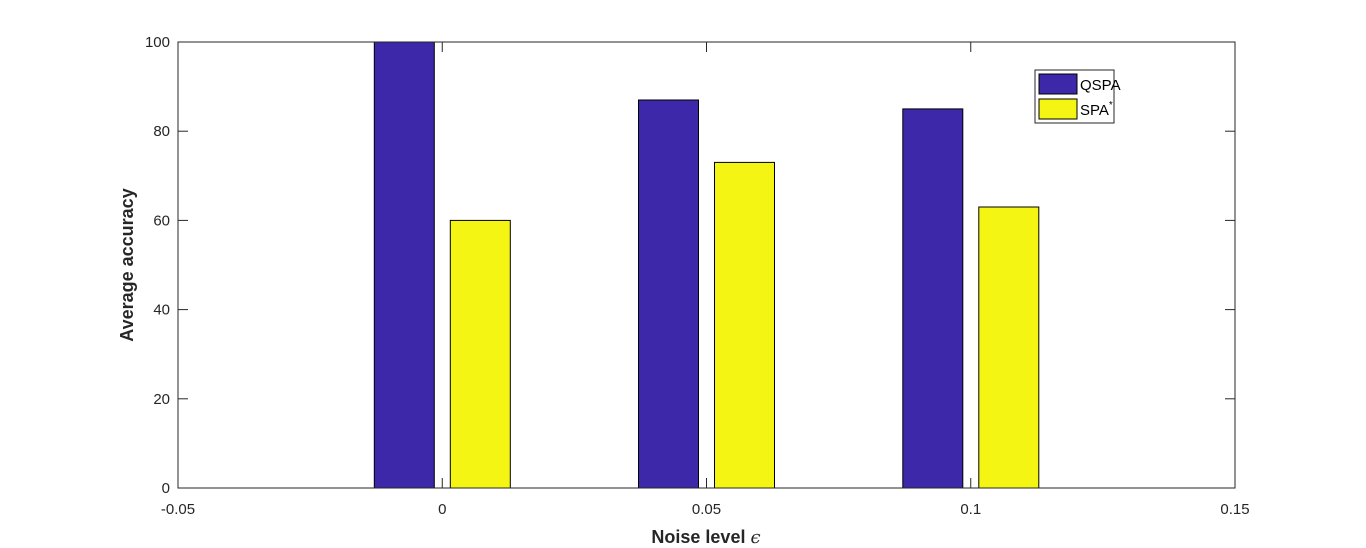  Describe the element at coordinates (178, 509) in the screenshot. I see `x-tick-label: -0.05` at that location.